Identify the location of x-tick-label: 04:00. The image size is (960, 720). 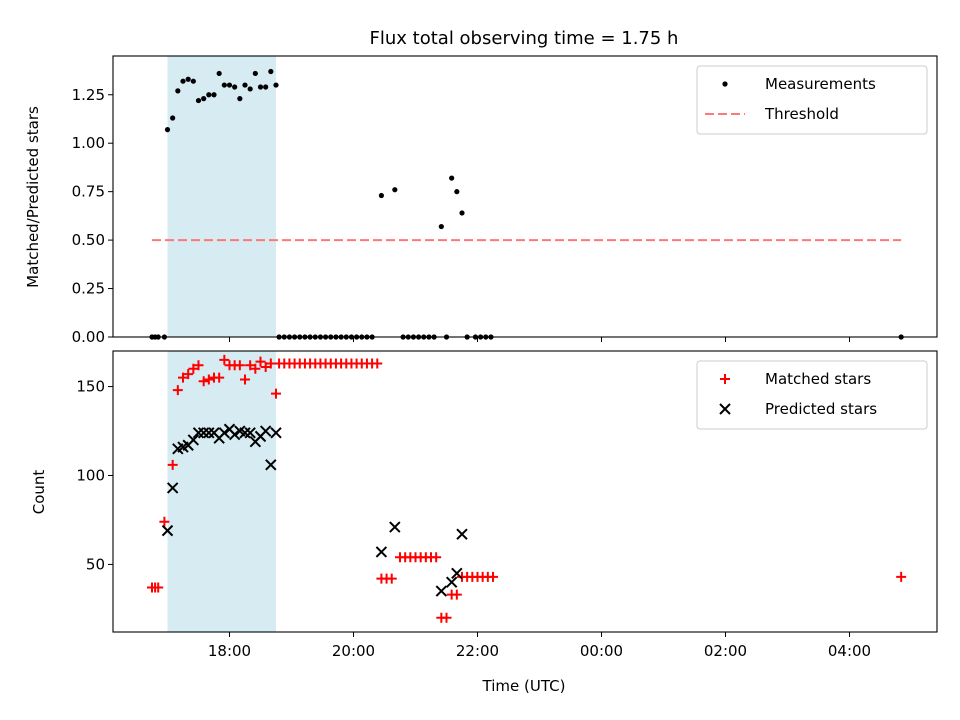
(849, 651).